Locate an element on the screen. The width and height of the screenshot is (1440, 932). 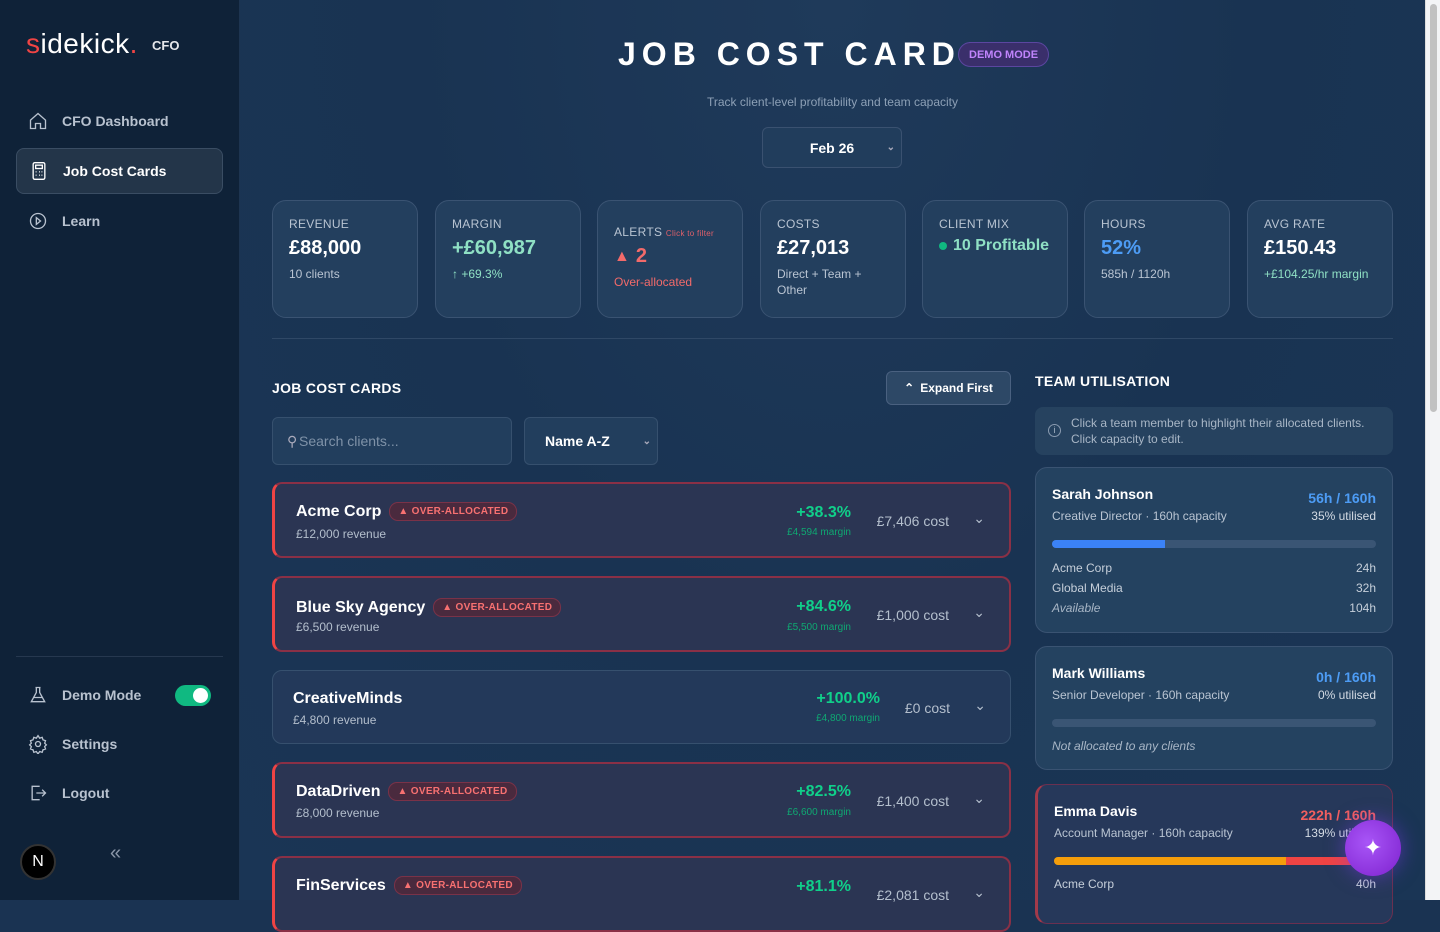
client-cost: £1,000 cost is located at coordinates (912, 615).